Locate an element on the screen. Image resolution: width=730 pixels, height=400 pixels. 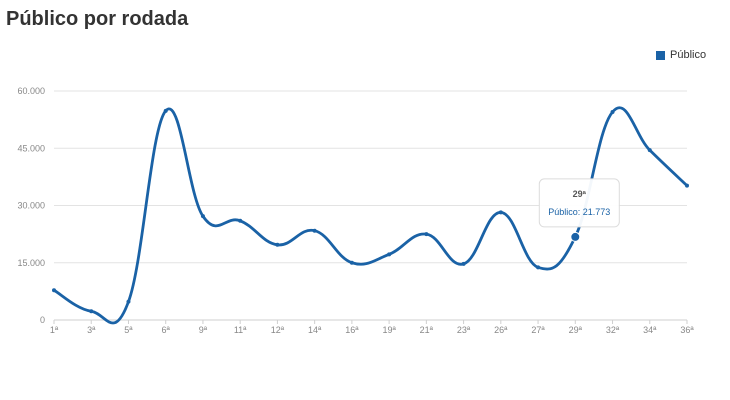
x-tick-label: 21ª is located at coordinates (427, 330).